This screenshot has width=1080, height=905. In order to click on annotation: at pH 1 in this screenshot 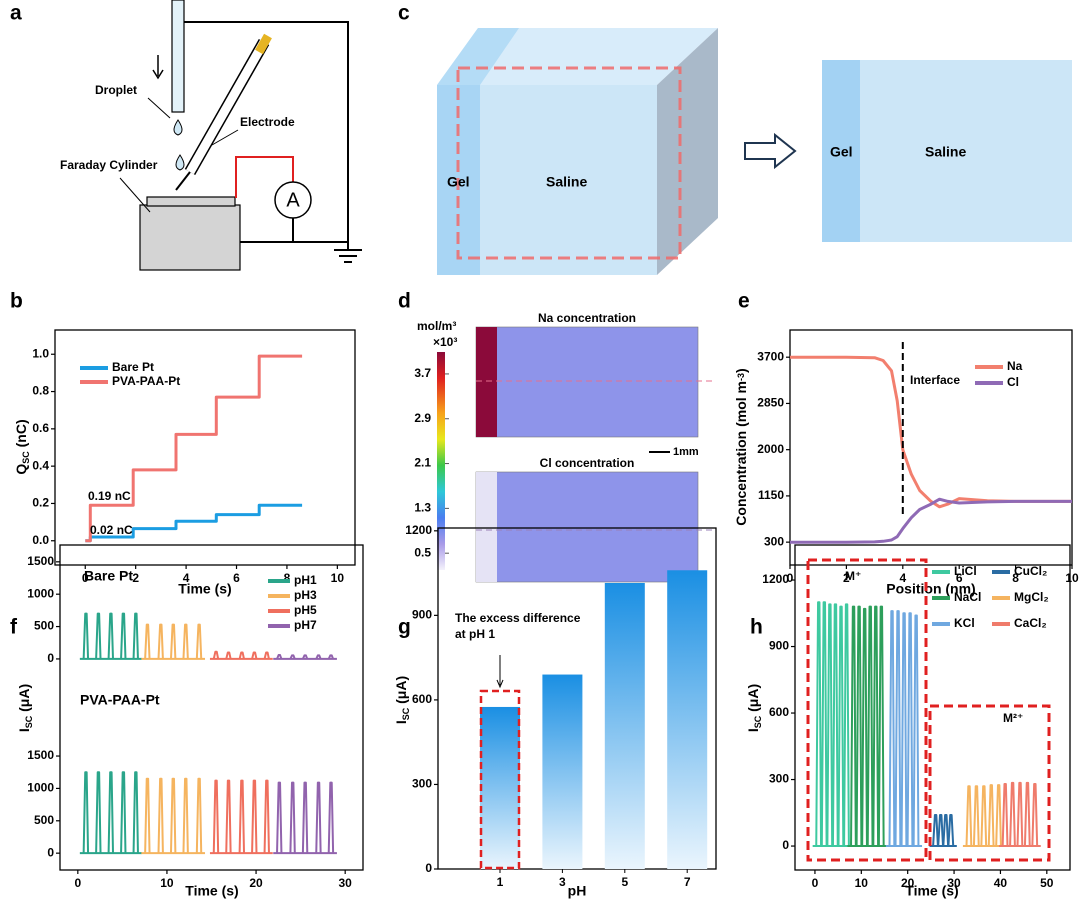, I will do `click(475, 634)`.